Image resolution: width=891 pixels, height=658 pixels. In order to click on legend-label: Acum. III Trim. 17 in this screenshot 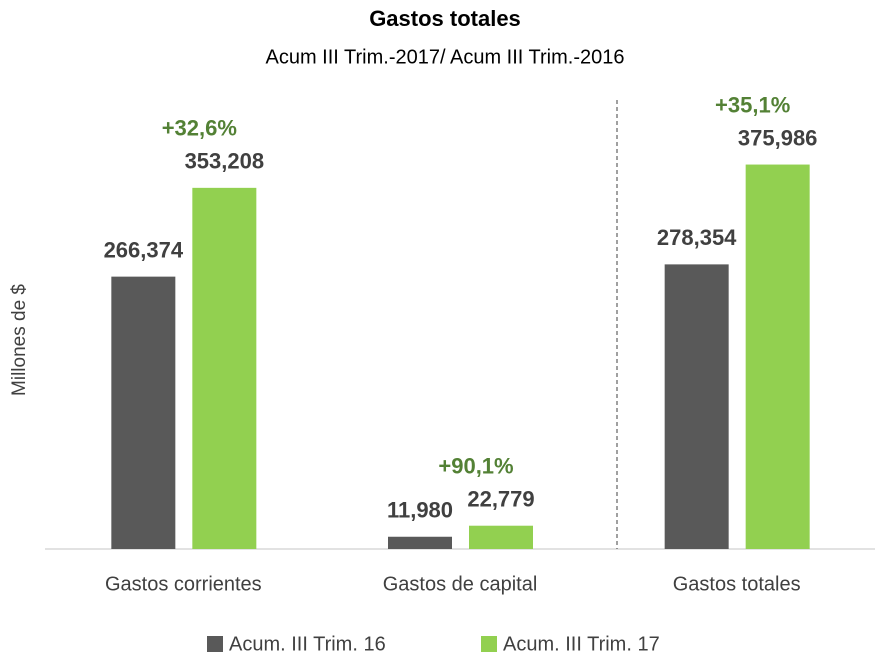, I will do `click(581, 644)`.